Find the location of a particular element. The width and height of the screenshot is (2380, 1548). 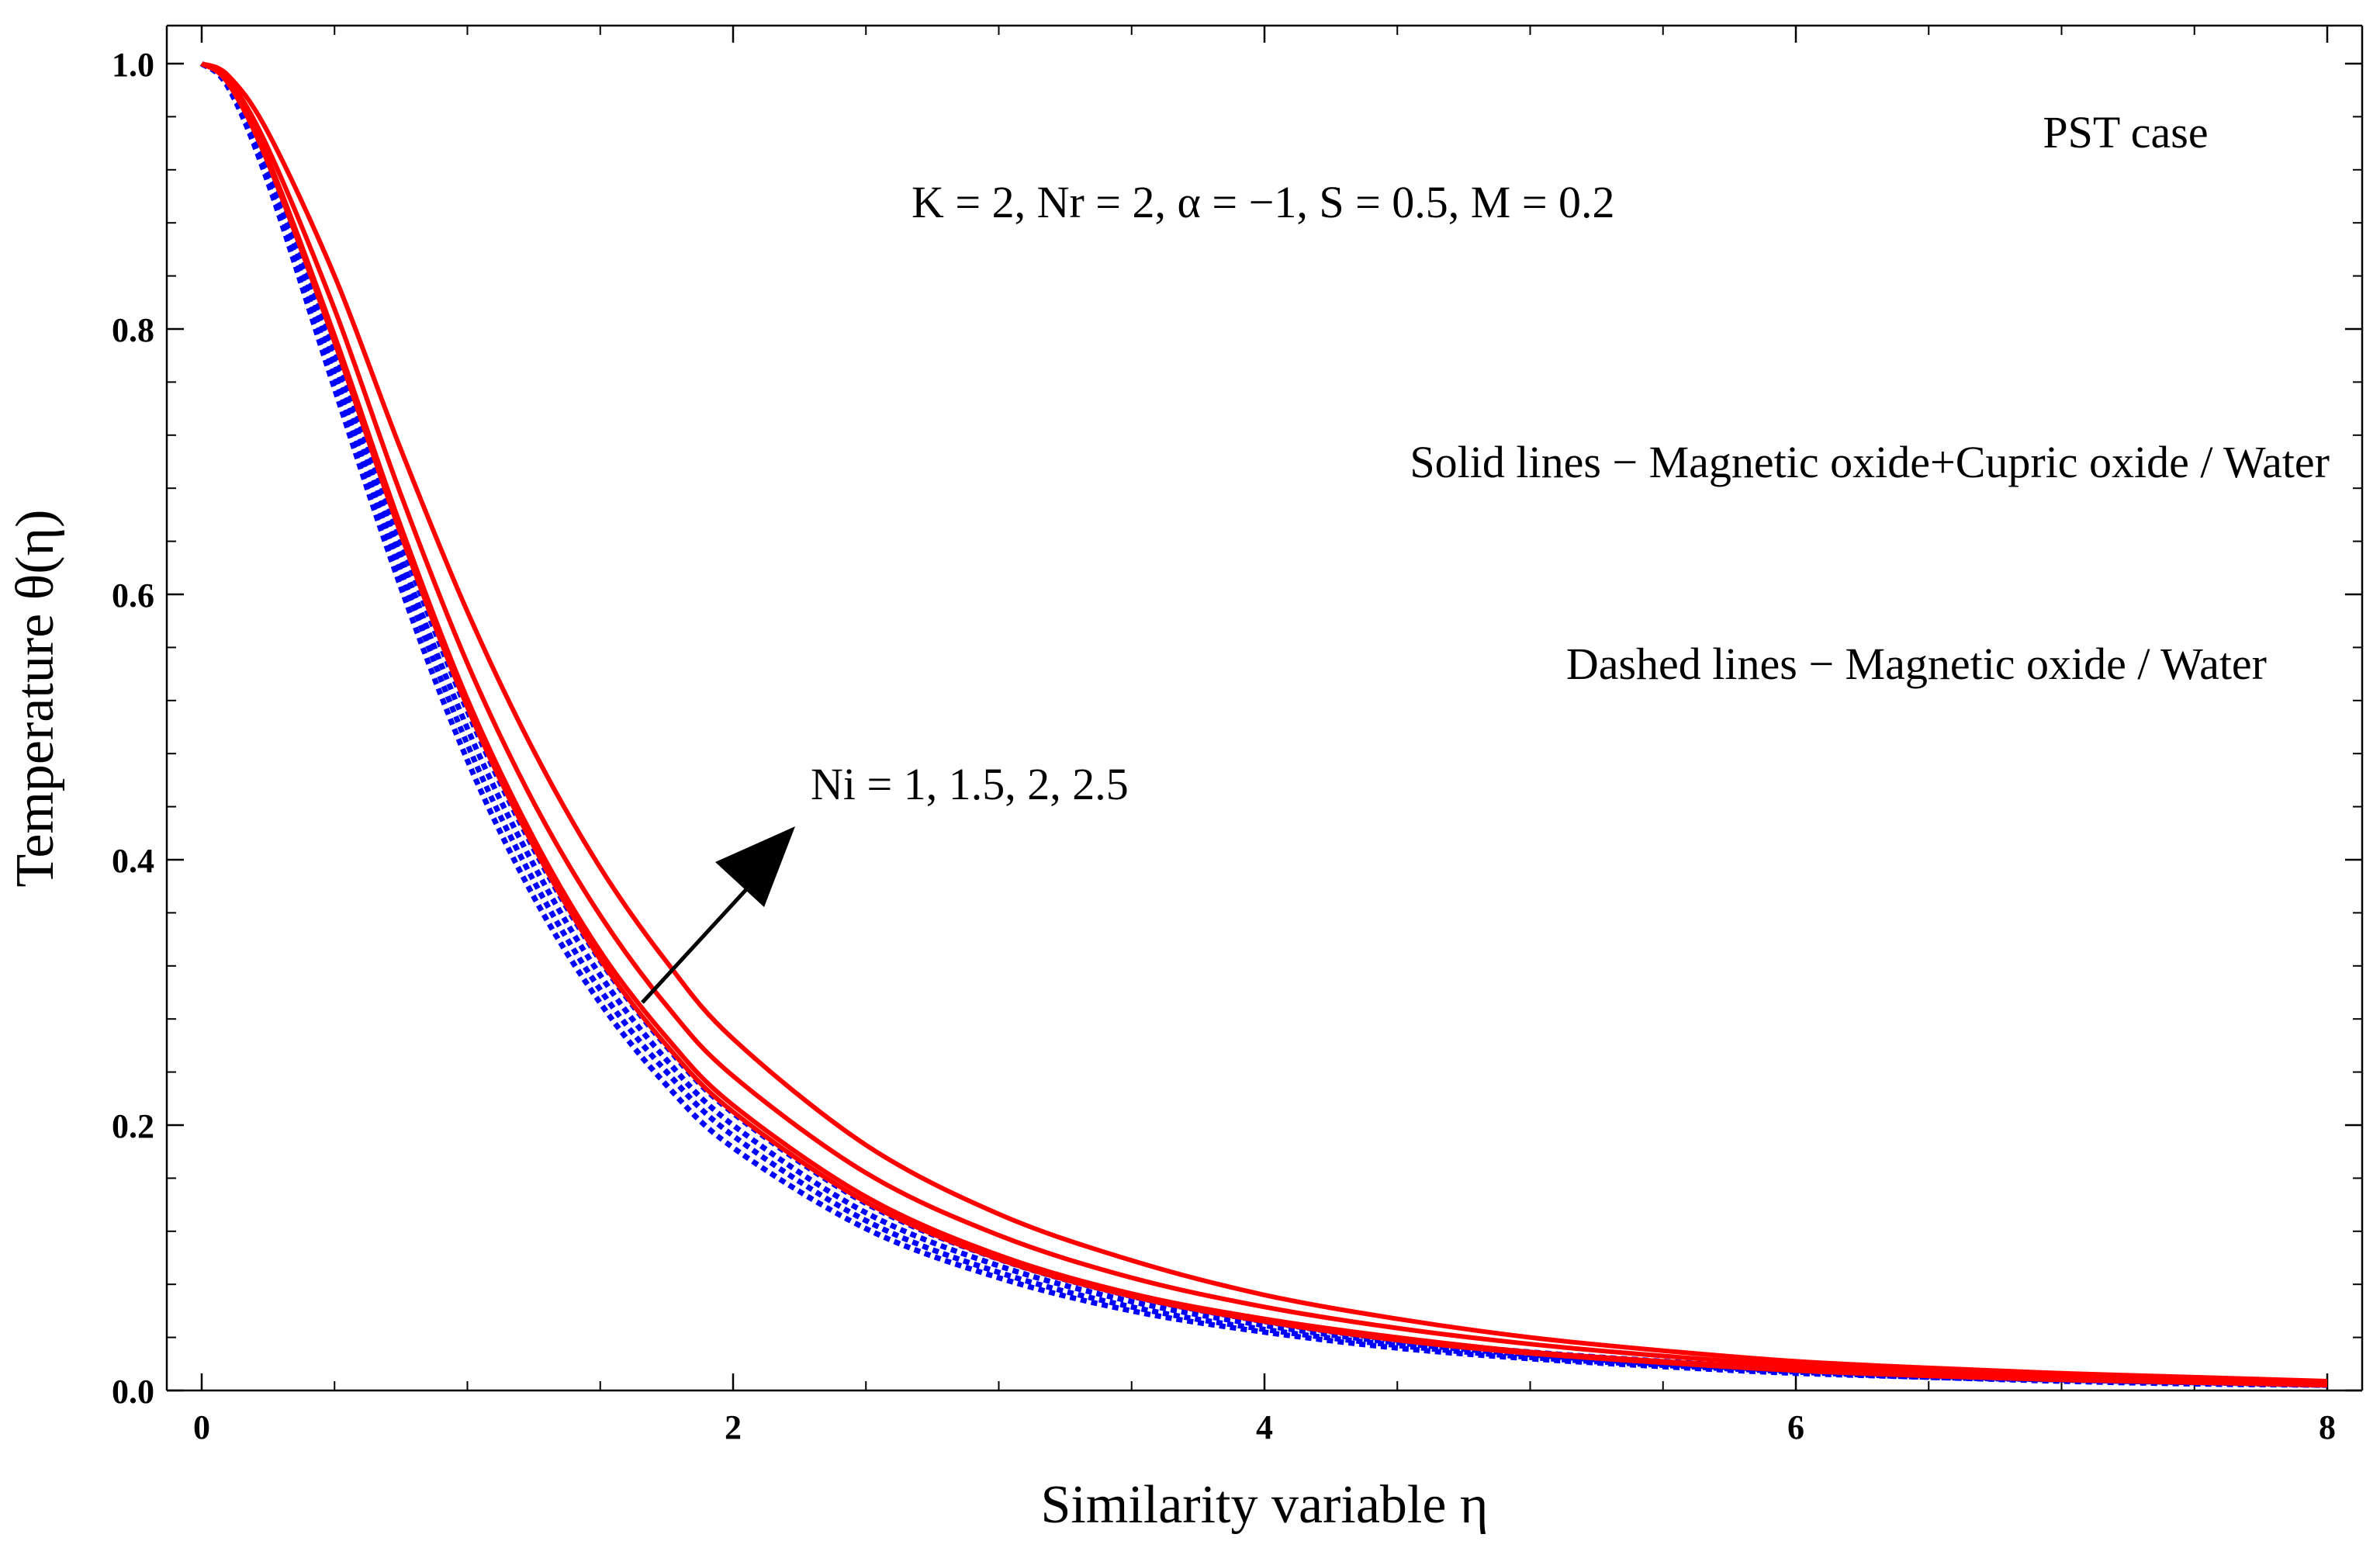

y-tick-label: 0.2 is located at coordinates (133, 1126).